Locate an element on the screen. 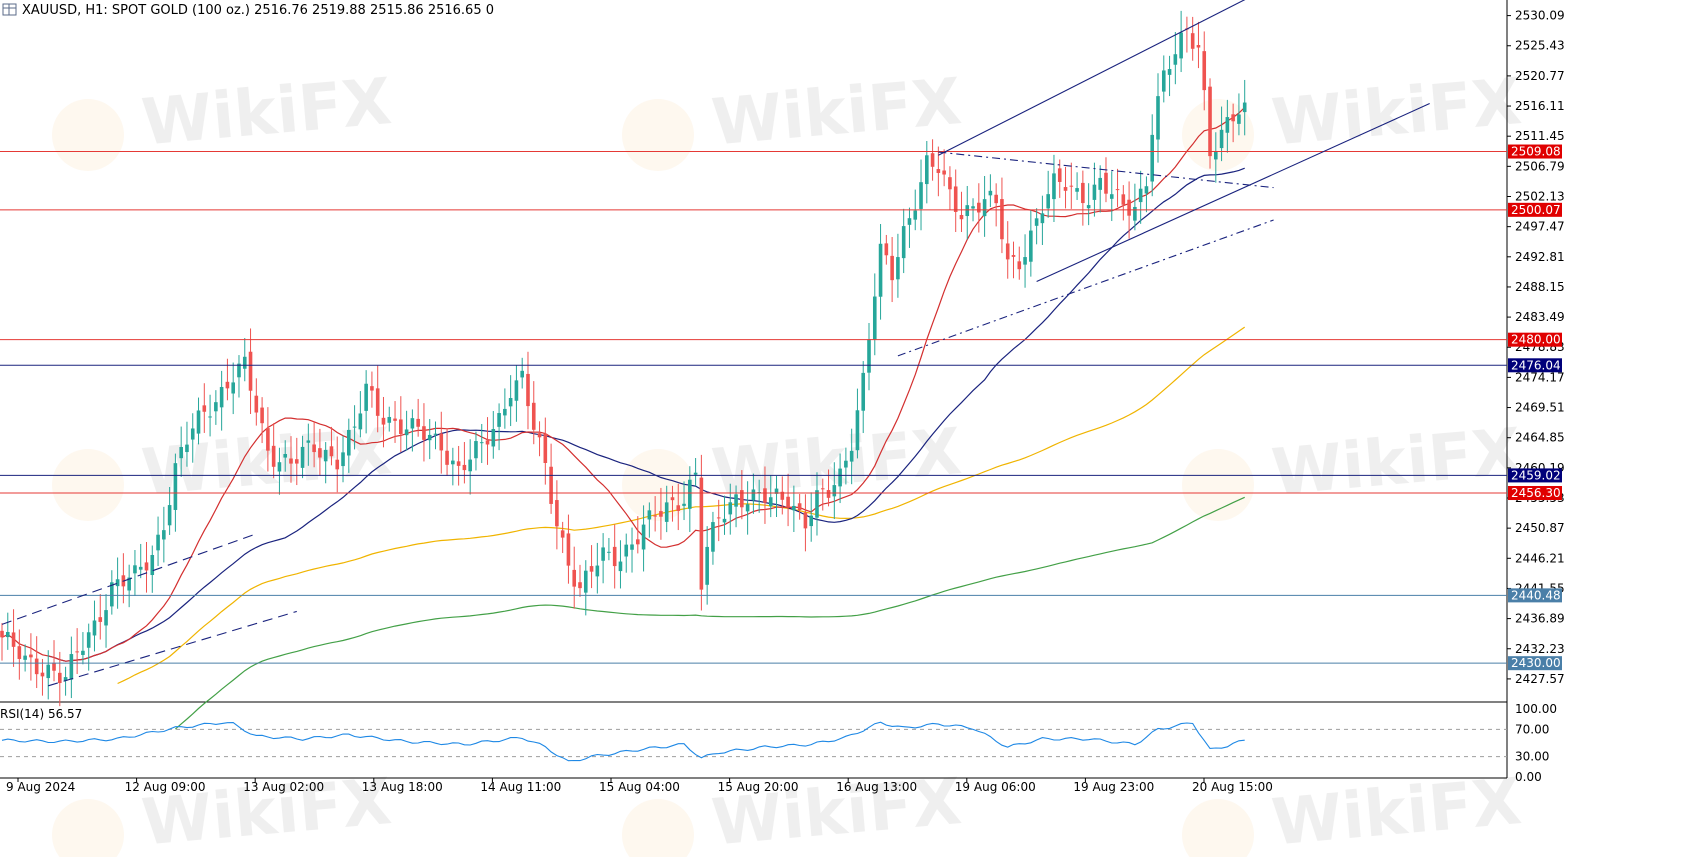 Image resolution: width=1688 pixels, height=857 pixels. svg-text: 2459.02 is located at coordinates (1536, 475).